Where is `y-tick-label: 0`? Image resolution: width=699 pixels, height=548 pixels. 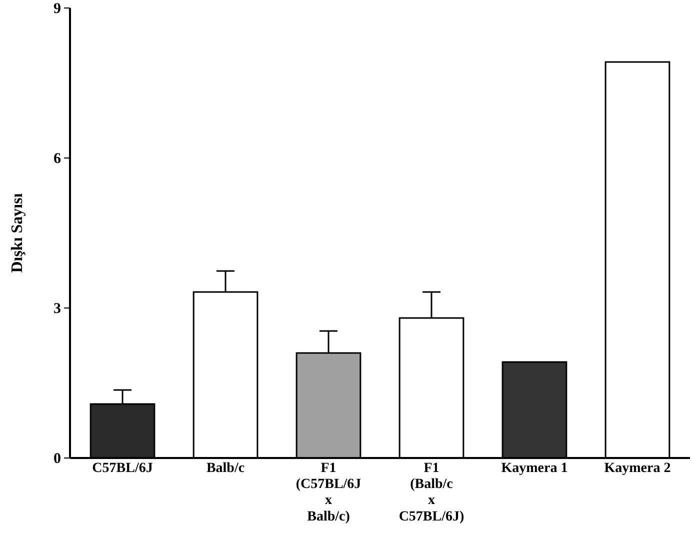
y-tick-label: 0 is located at coordinates (57, 458).